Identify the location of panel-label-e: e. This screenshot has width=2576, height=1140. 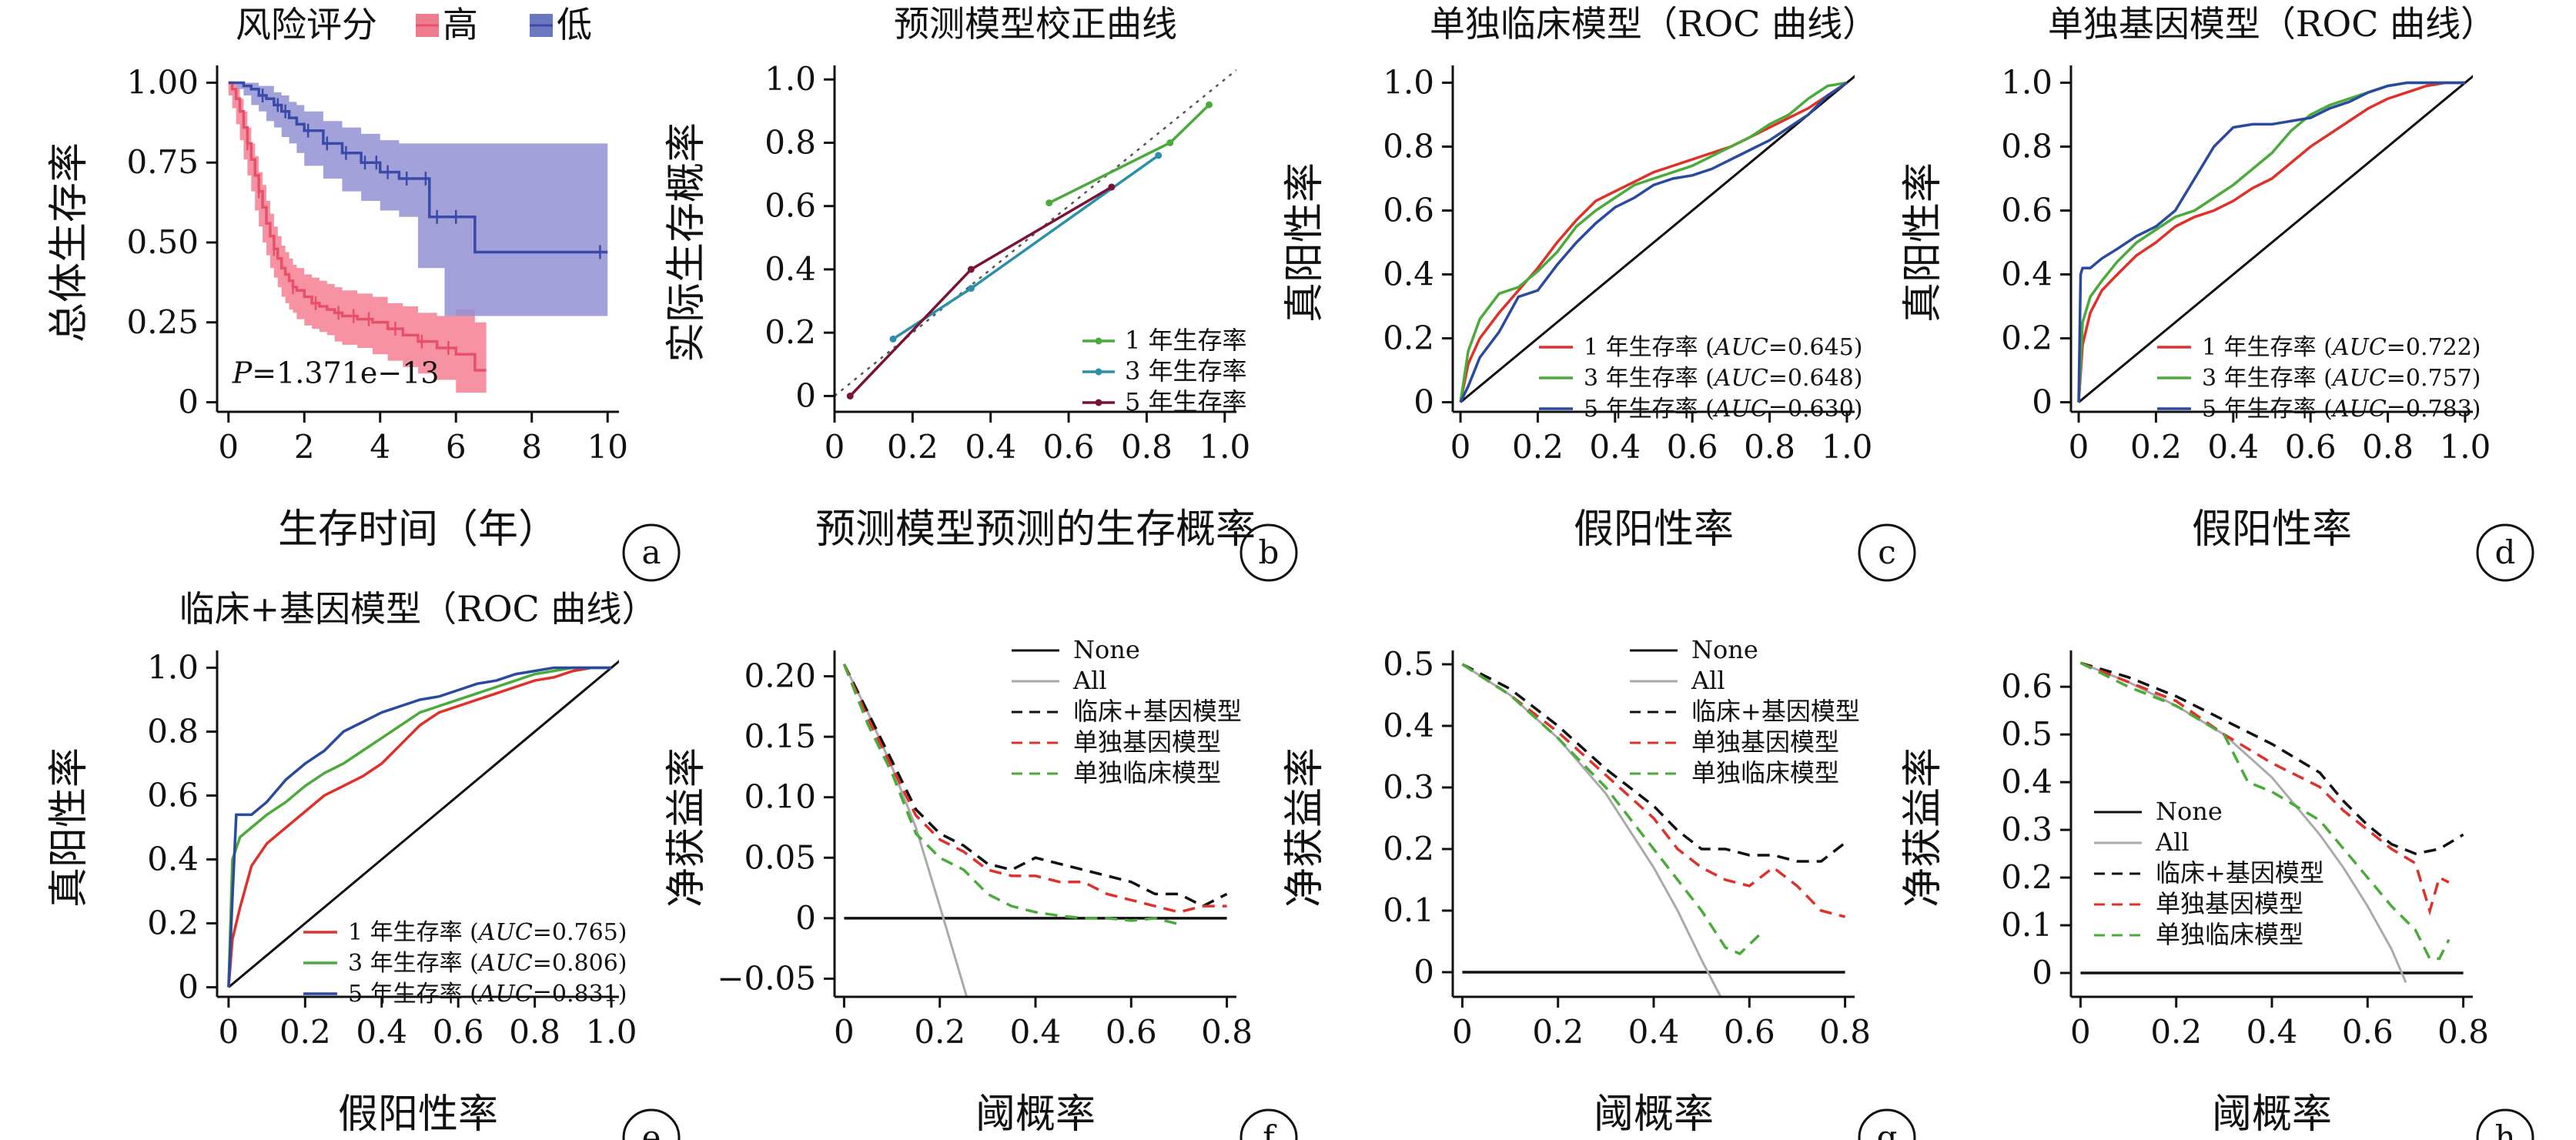
(651, 1129).